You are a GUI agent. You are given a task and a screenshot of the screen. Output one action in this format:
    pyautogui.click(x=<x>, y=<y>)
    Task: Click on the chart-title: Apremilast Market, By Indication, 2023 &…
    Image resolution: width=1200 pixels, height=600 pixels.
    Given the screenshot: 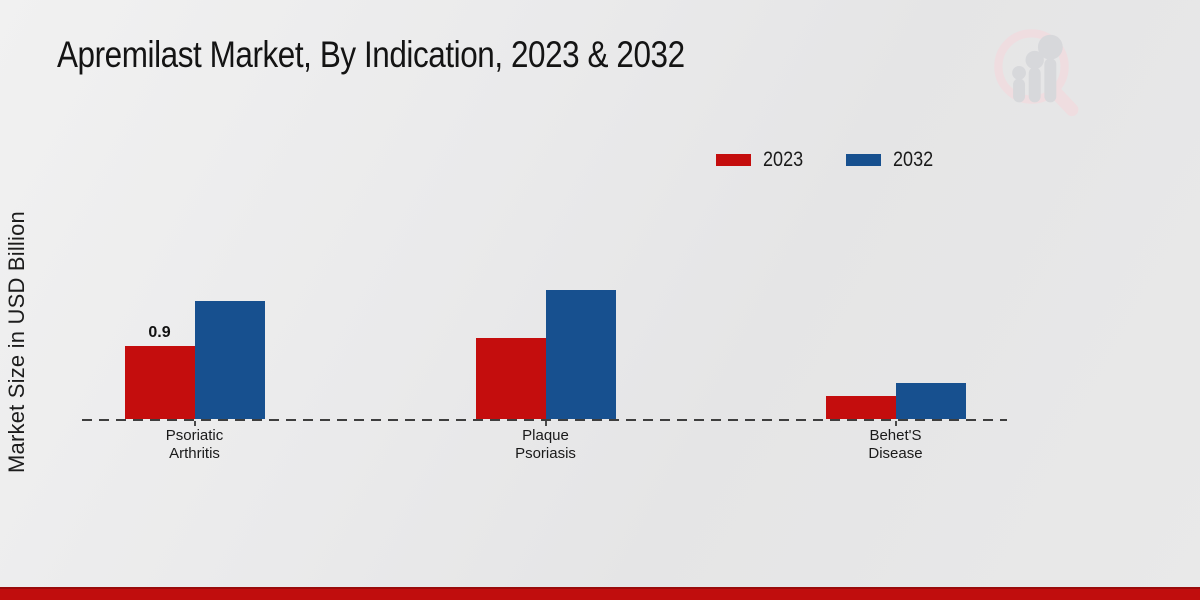 What is the action you would take?
    pyautogui.click(x=371, y=54)
    